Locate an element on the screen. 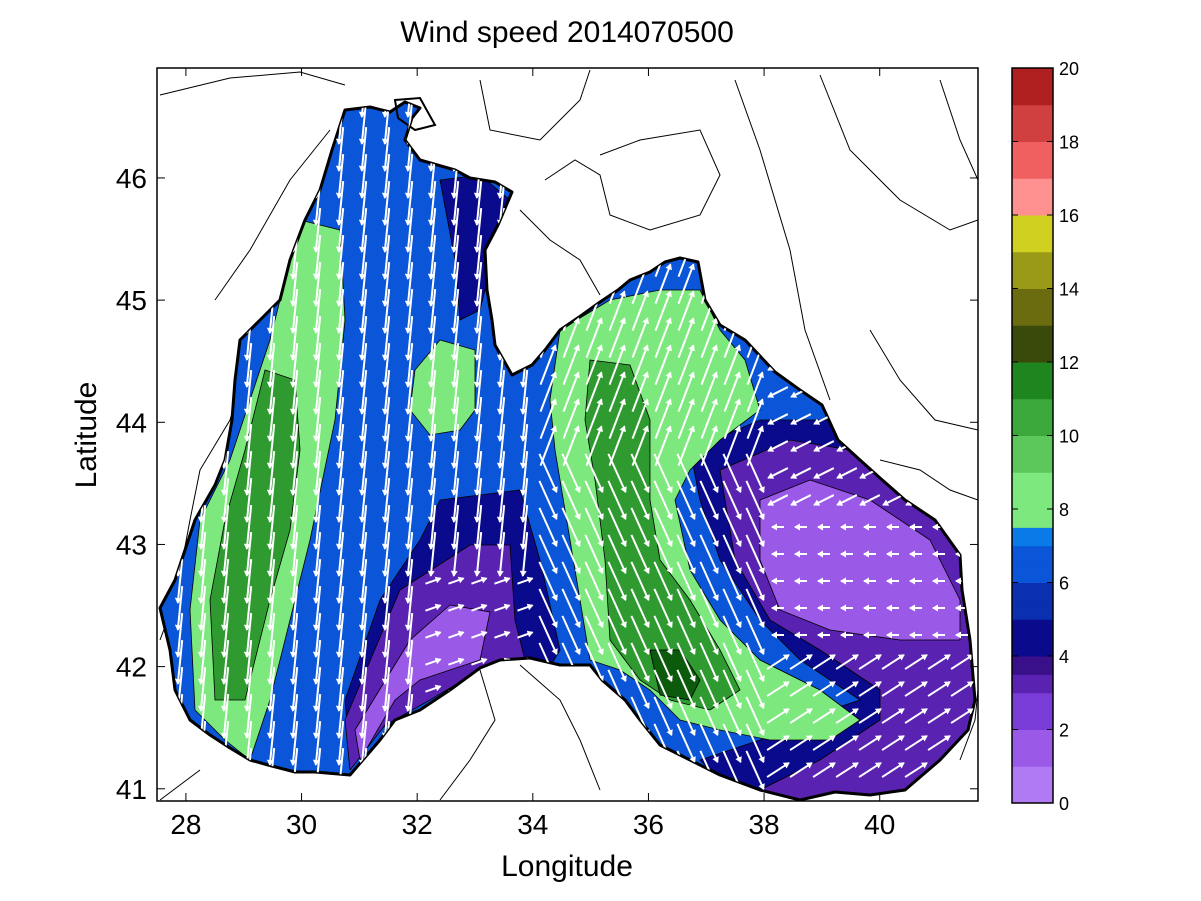 The width and height of the screenshot is (1201, 901). colorbar-tick-label: 18 is located at coordinates (1069, 143).